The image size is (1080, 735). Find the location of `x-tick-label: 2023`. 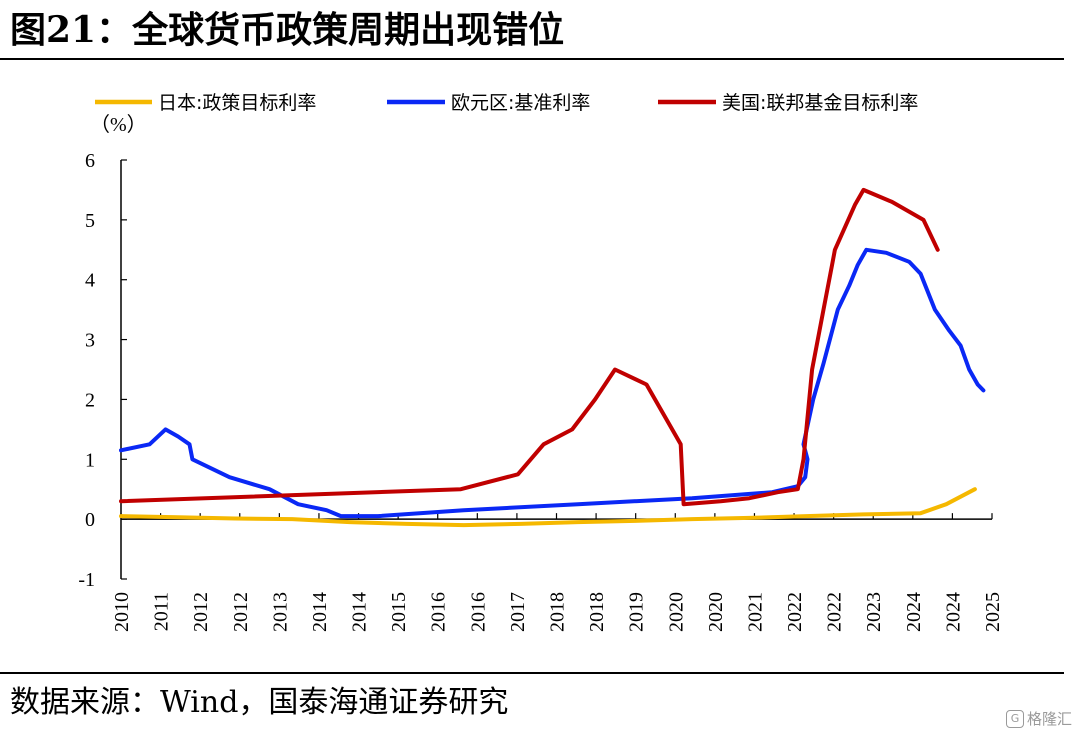

x-tick-label: 2023 is located at coordinates (874, 612).